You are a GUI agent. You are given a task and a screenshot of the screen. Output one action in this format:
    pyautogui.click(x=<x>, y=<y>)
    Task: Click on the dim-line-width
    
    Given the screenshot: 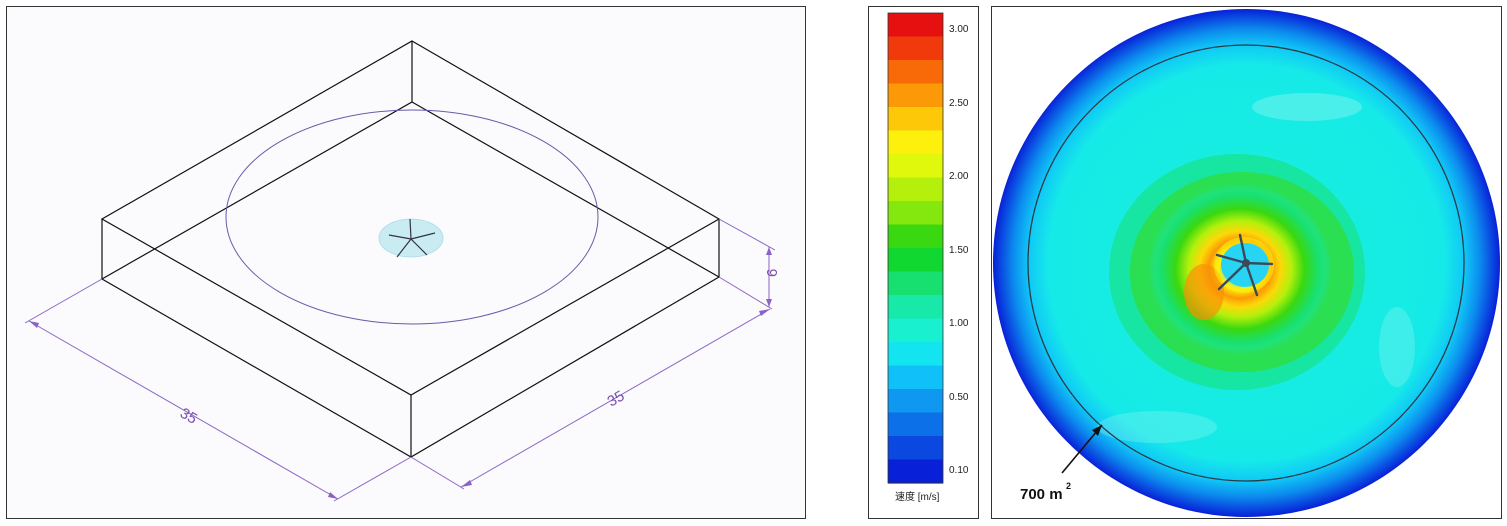 What is the action you would take?
    pyautogui.click(x=615, y=398)
    